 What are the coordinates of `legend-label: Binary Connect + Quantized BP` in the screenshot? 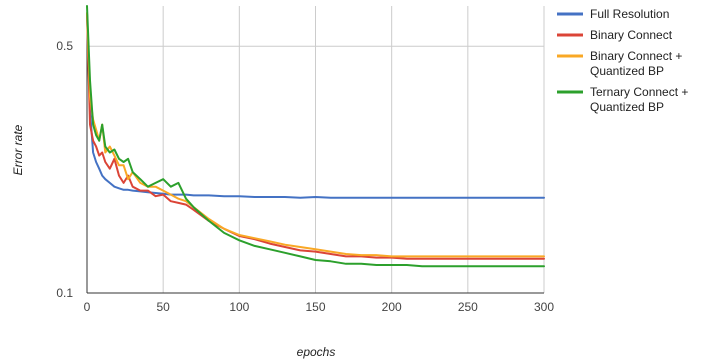 It's located at (636, 63).